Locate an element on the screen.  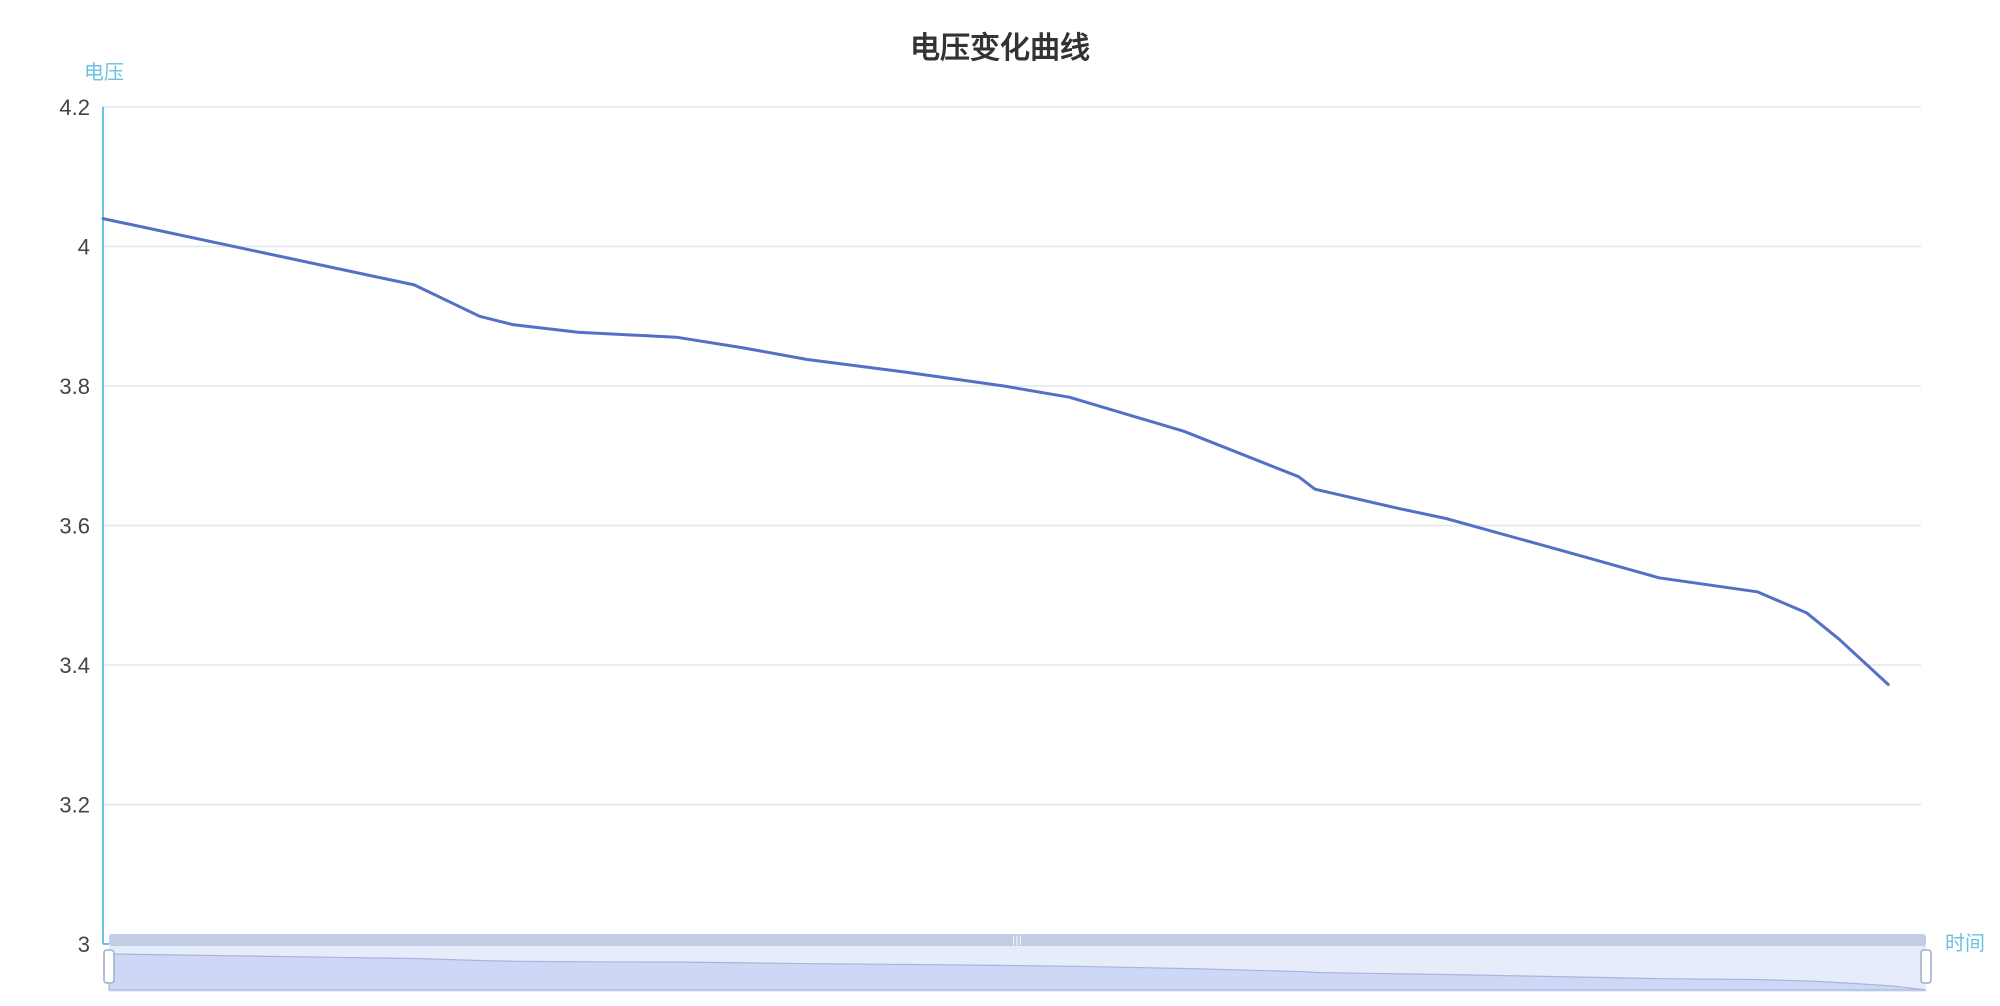
data-zoom-slider: ||| is located at coordinates (1017, 963).